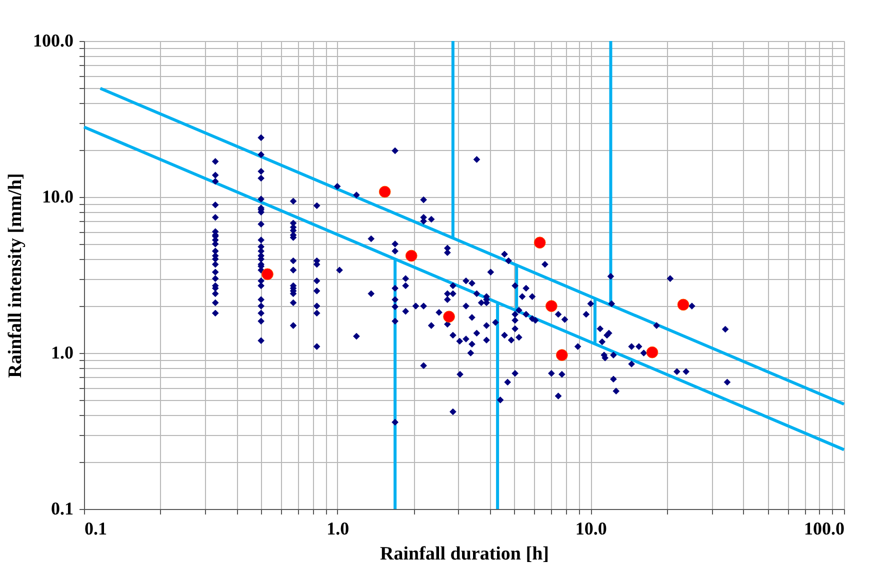 The image size is (896, 583). Describe the element at coordinates (15, 275) in the screenshot. I see `y-axis-title: Rainfall intensity [mm/h]` at that location.